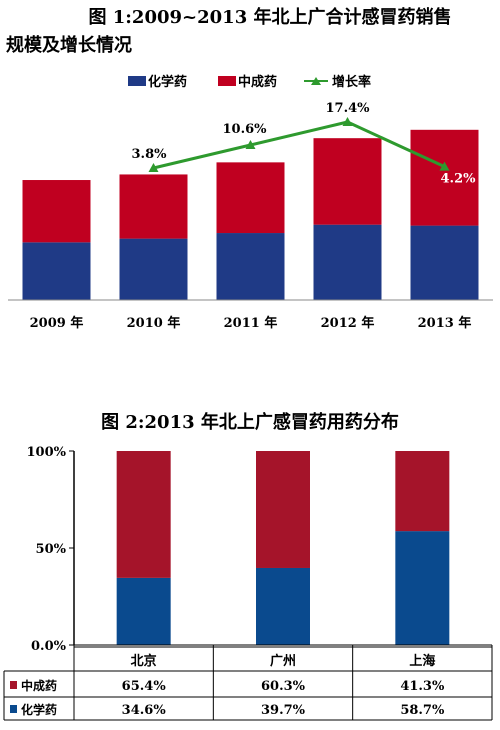 The width and height of the screenshot is (500, 730). Describe the element at coordinates (422, 686) in the screenshot. I see `table-value-tcm: 41.3%` at that location.